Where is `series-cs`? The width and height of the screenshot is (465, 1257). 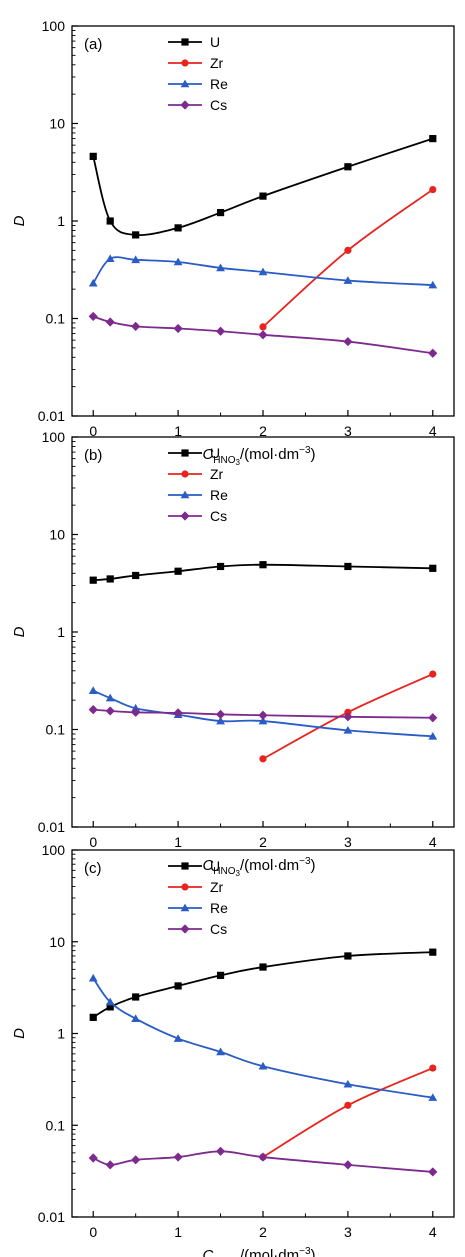 series-cs is located at coordinates (263, 1161).